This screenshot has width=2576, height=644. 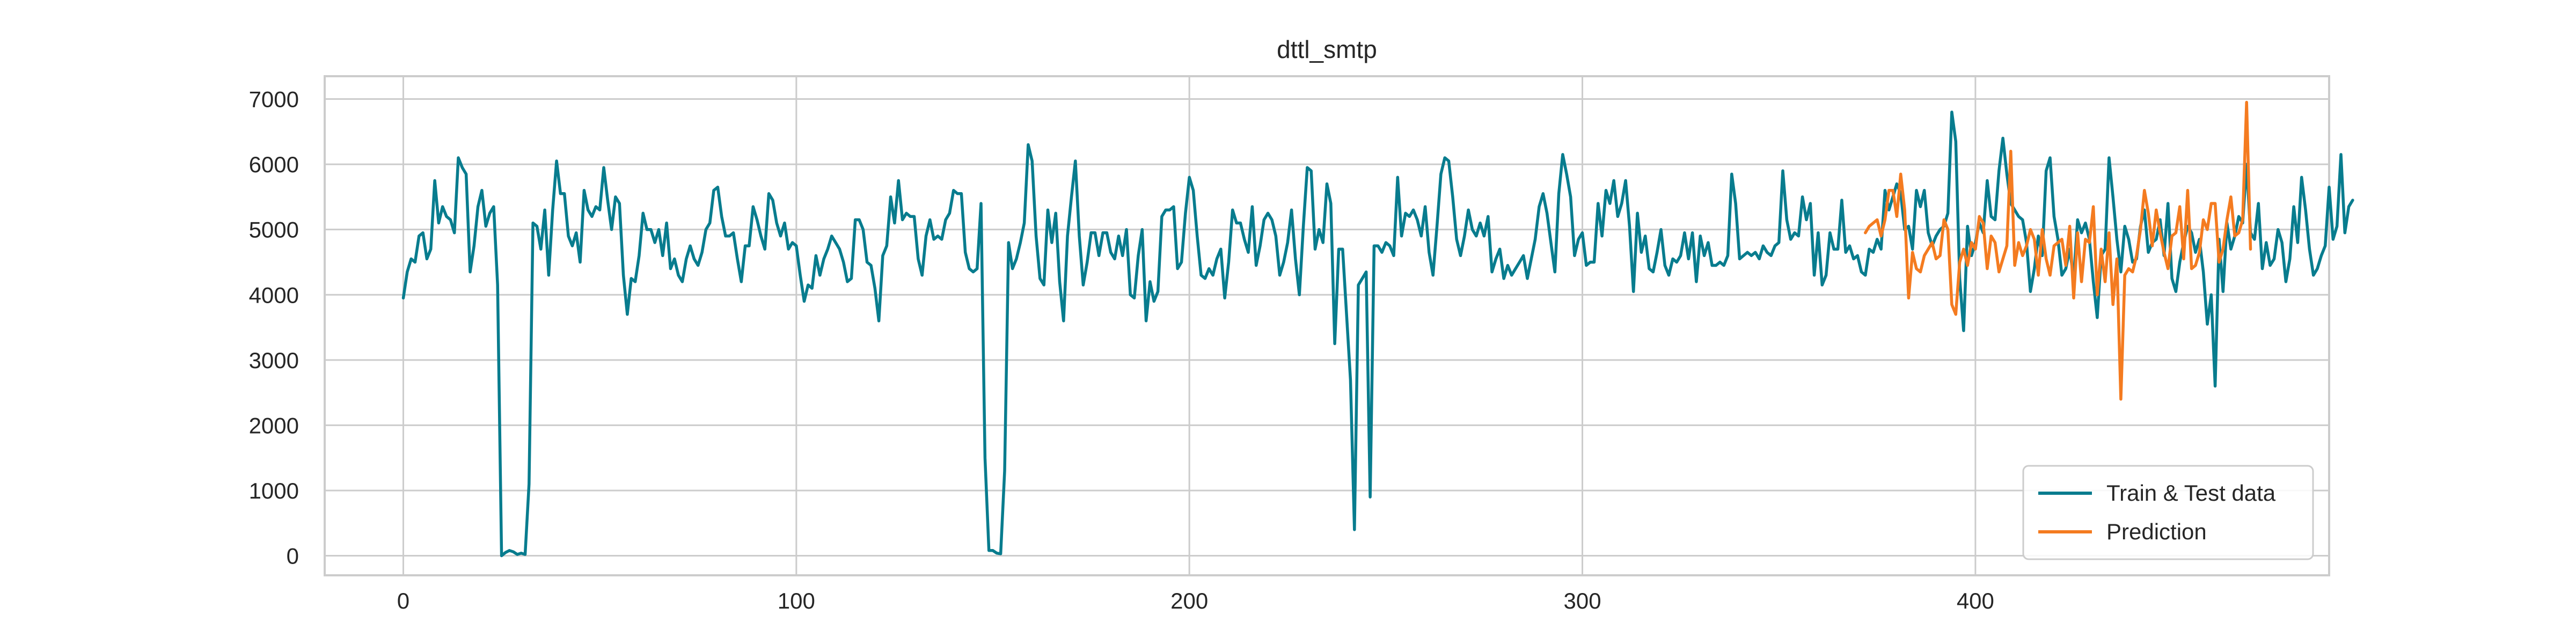 I want to click on x-tick-label: 0, so click(x=403, y=600).